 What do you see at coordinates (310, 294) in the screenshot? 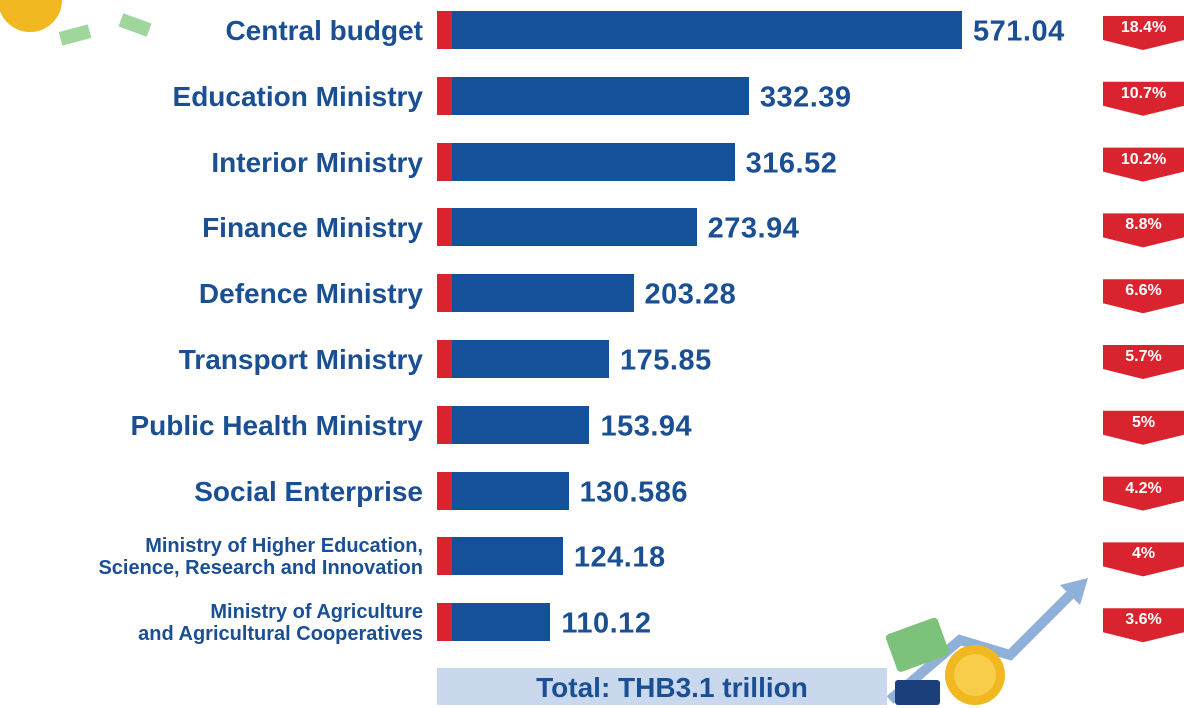
I see `category-label: Defence Ministry` at bounding box center [310, 294].